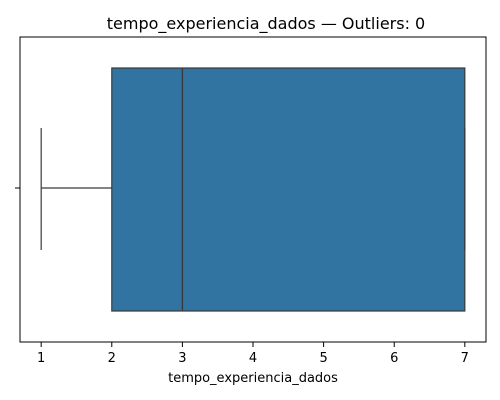  What do you see at coordinates (323, 358) in the screenshot?
I see `x-tick-label-5: 5` at bounding box center [323, 358].